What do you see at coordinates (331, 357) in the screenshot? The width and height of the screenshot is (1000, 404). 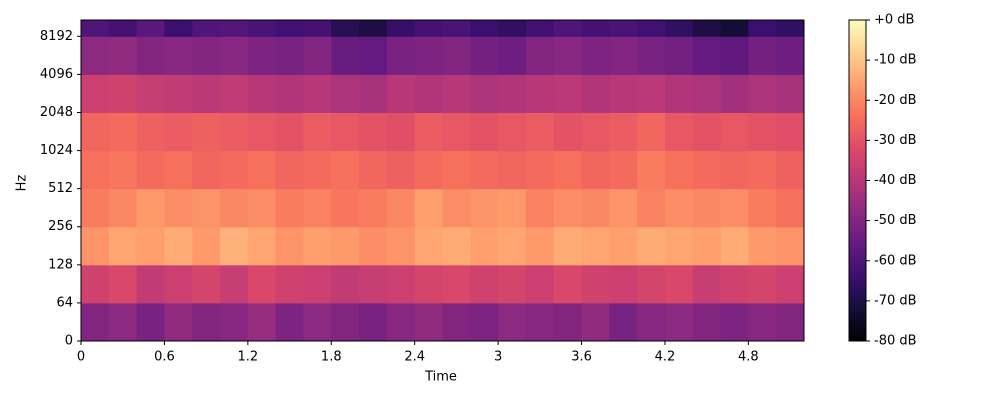 I see `x-tick-label: 1.8` at bounding box center [331, 357].